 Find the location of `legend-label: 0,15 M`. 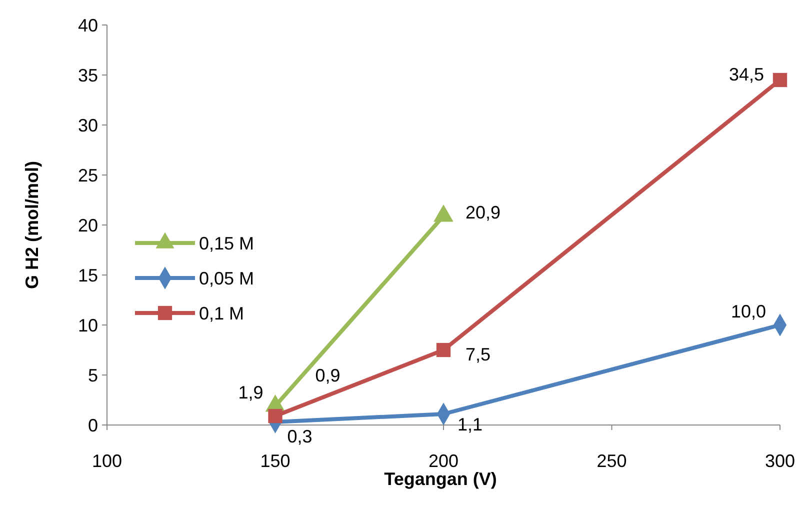

legend-label: 0,15 M is located at coordinates (226, 243).